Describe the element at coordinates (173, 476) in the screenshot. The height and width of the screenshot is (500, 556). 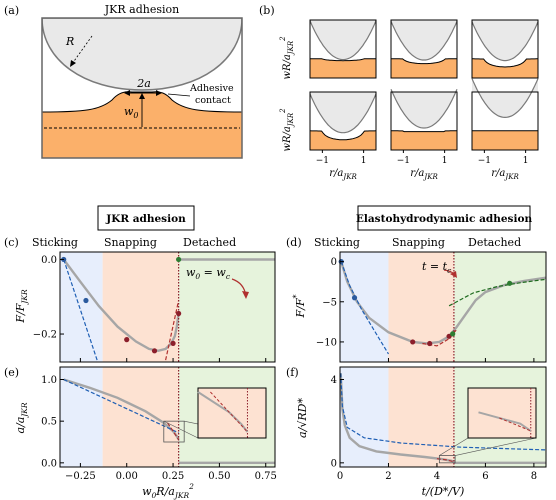
I see `x-tick-label: 0.25` at that location.